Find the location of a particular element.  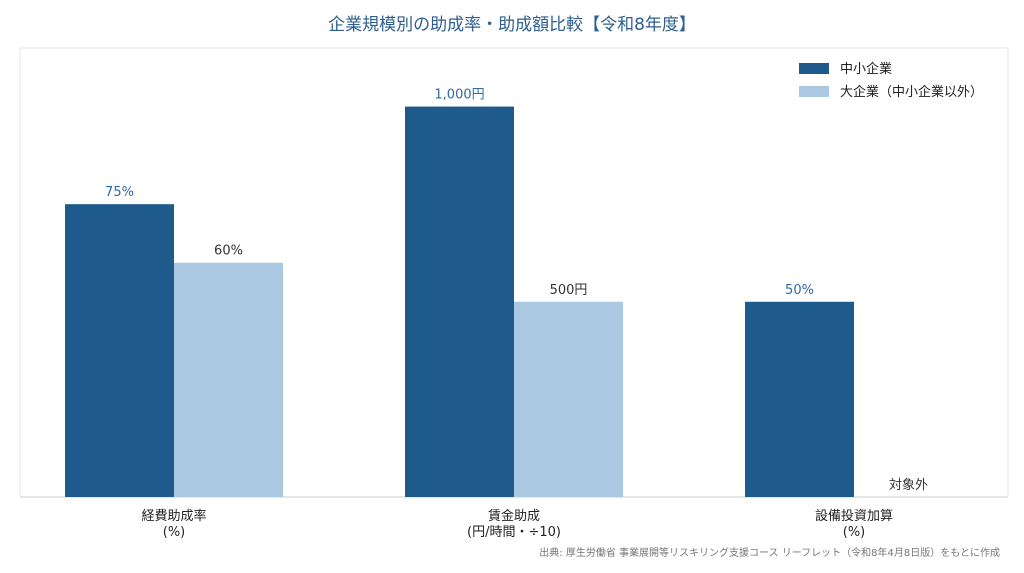

bar-series0-cat2 is located at coordinates (799, 399).